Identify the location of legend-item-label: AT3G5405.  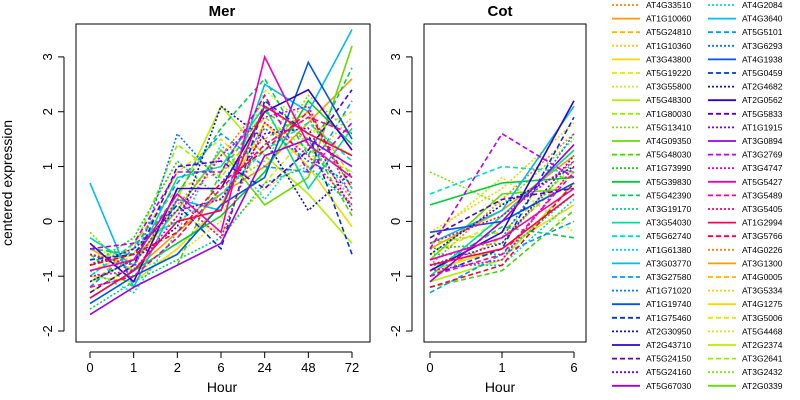
(762, 209).